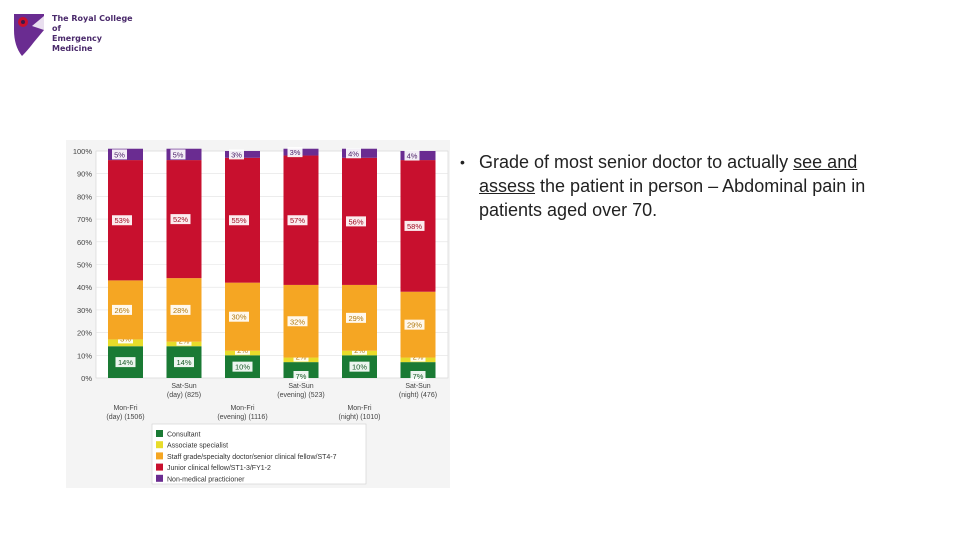 This screenshot has height=540, width=960. What do you see at coordinates (159, 467) in the screenshot?
I see `legend-swatch-junior` at bounding box center [159, 467].